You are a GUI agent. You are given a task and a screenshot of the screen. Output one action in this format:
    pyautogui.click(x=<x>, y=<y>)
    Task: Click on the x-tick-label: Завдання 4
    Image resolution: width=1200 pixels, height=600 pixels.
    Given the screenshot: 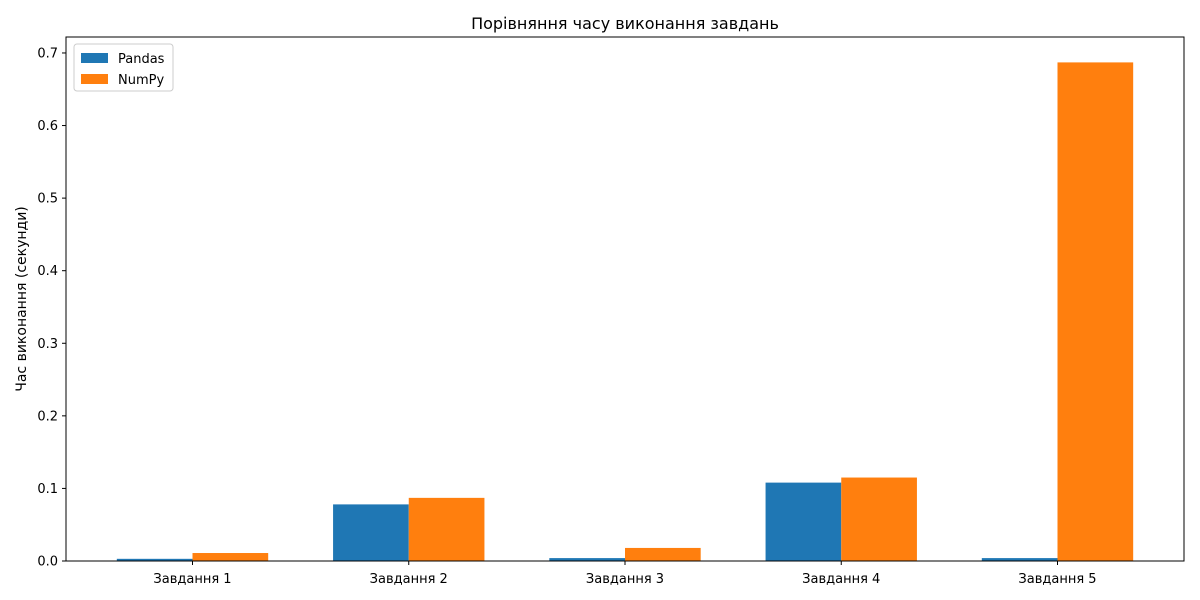 What is the action you would take?
    pyautogui.click(x=841, y=579)
    